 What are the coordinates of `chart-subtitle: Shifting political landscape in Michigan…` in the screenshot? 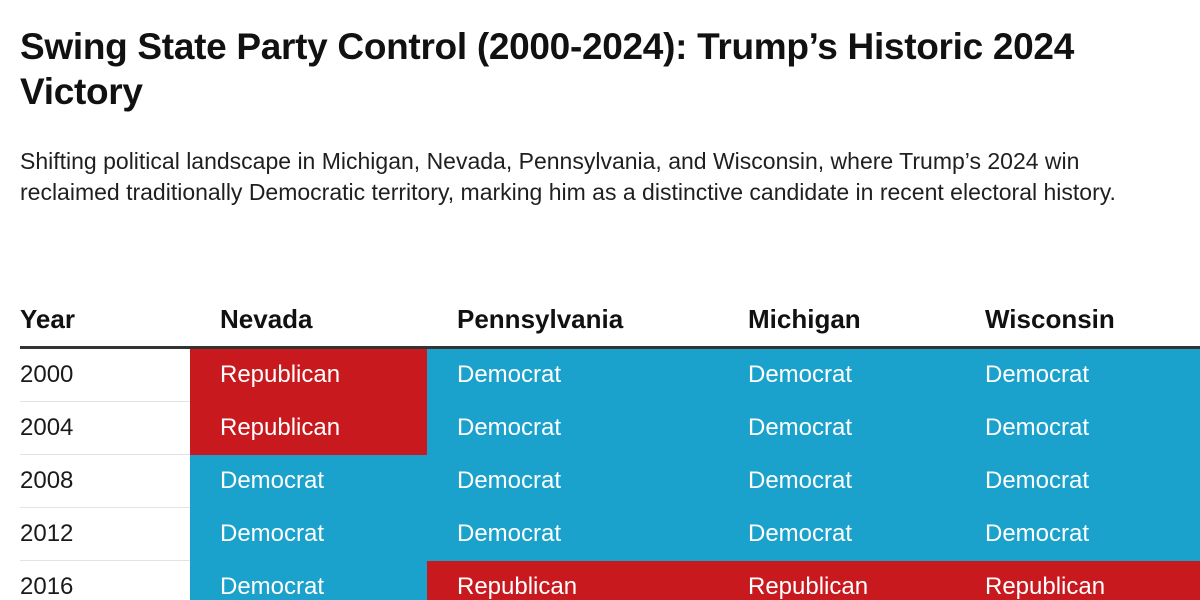 It's located at (568, 176).